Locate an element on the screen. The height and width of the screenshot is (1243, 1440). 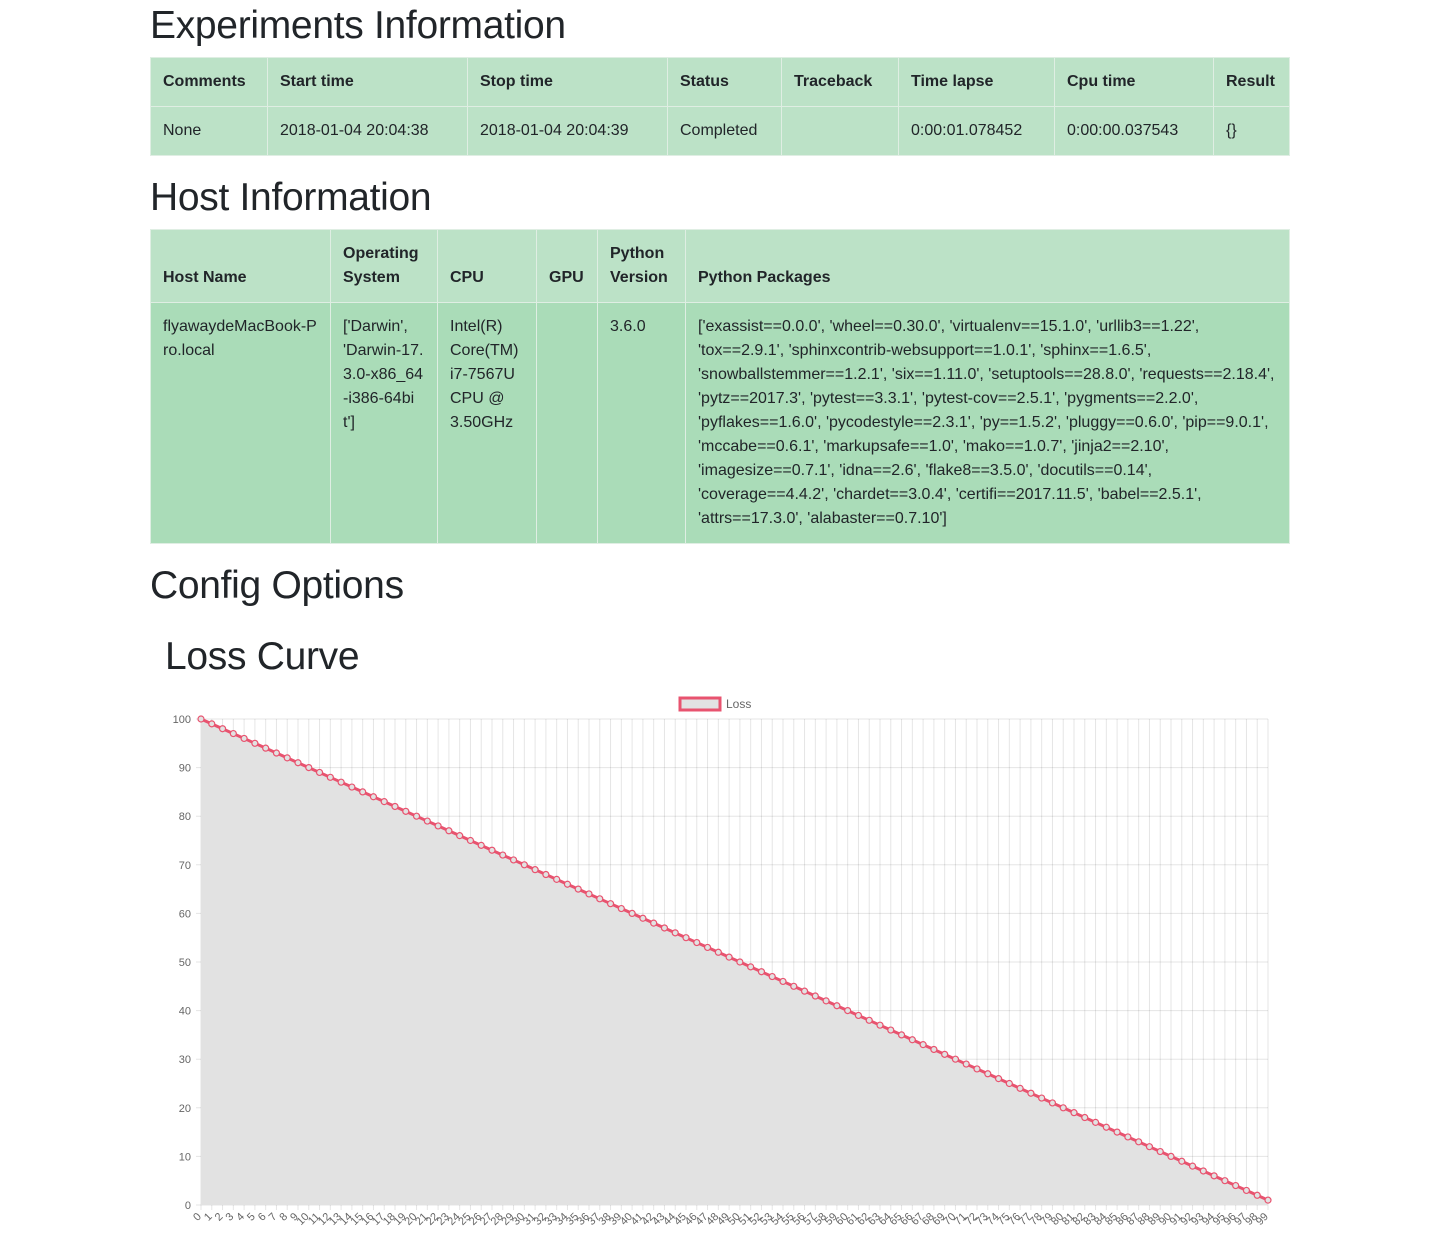
header-gpu: GPU is located at coordinates (567, 266).